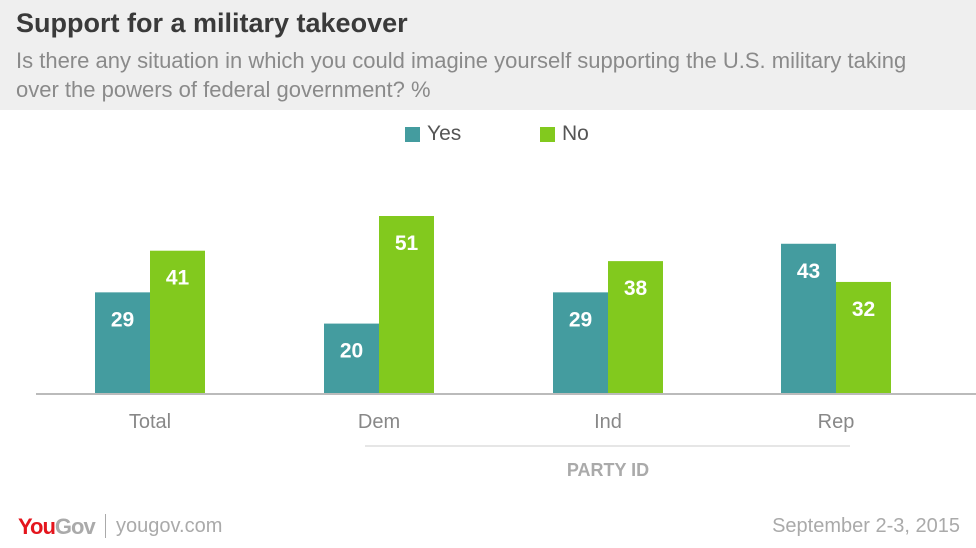  Describe the element at coordinates (407, 243) in the screenshot. I see `data-label: 51` at that location.